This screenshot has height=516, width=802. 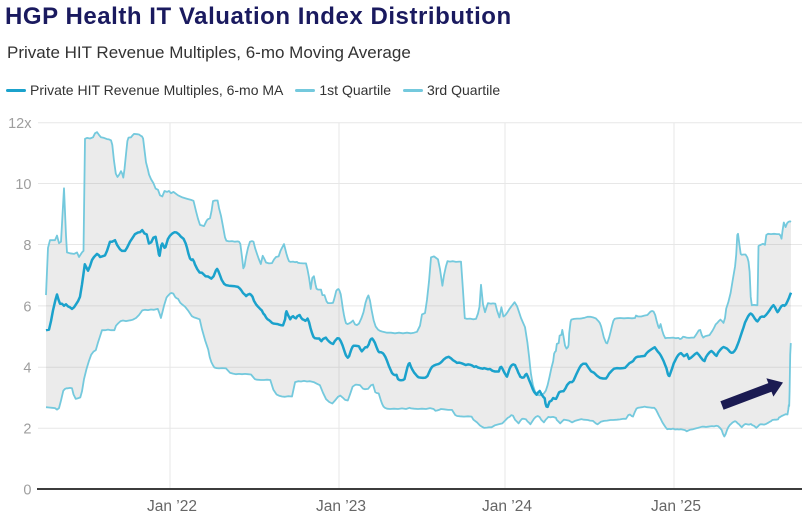 I want to click on svg-text: Jan ’23, so click(x=341, y=506).